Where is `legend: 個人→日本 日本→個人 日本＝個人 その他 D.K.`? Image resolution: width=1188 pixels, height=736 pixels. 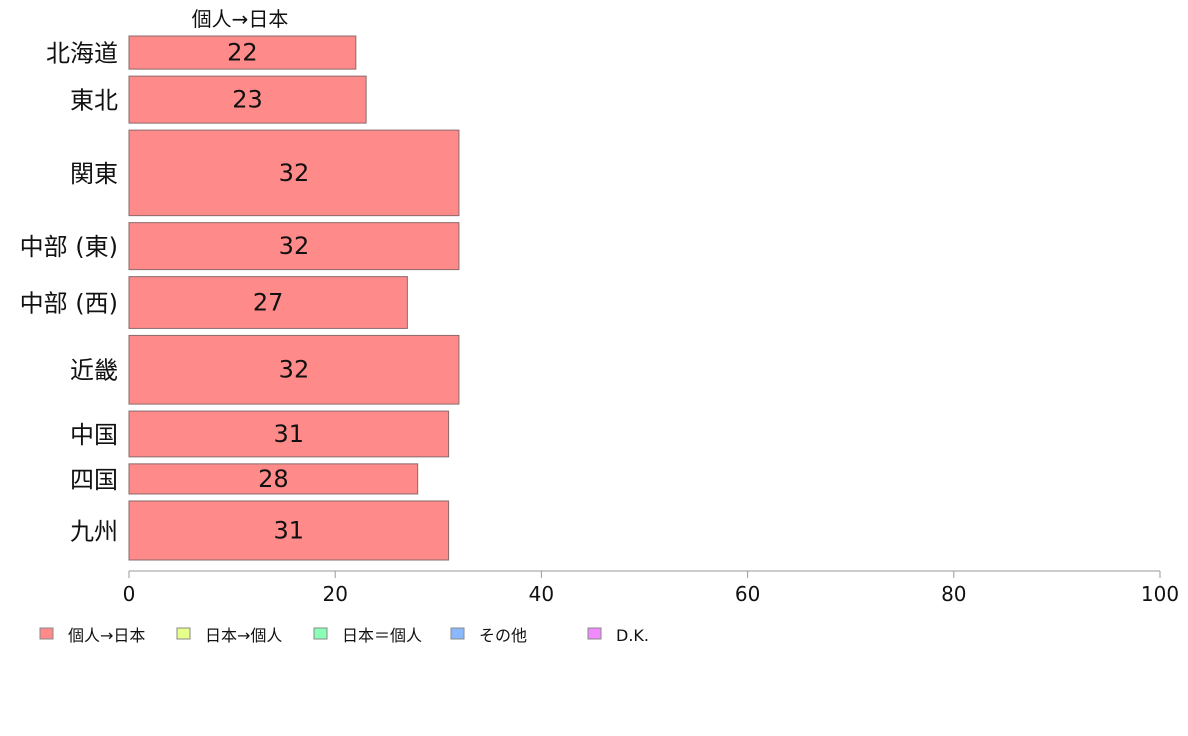 legend: 個人→日本 日本→個人 日本＝個人 その他 D.K. is located at coordinates (344, 635).